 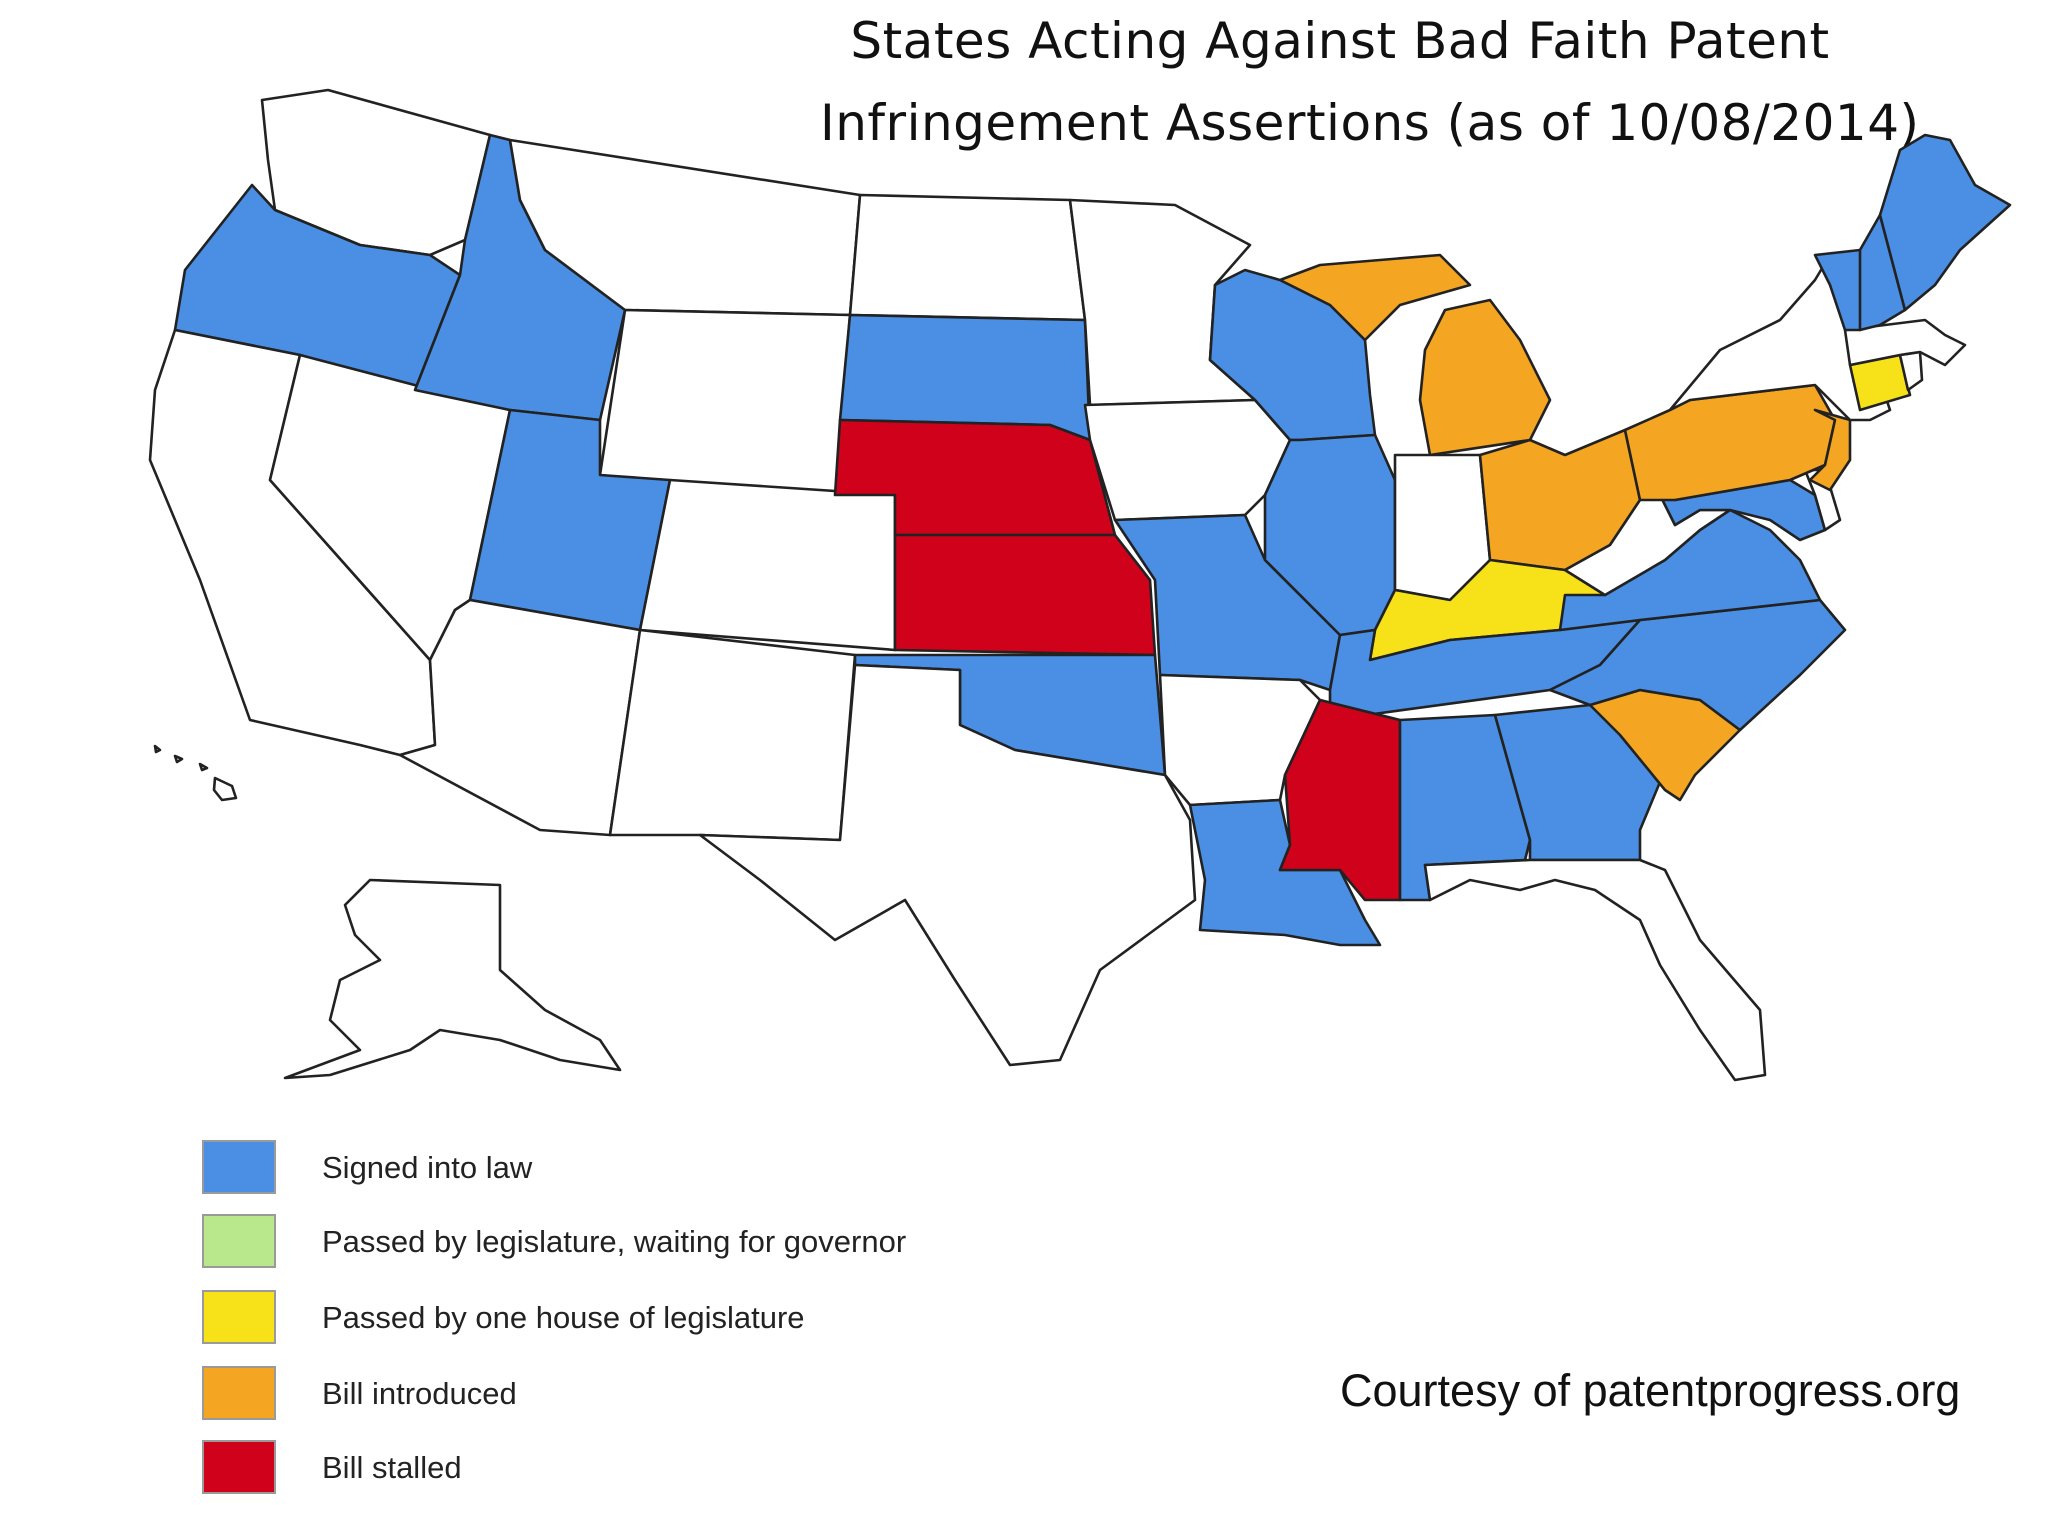 I want to click on state-maine, so click(x=1945, y=222).